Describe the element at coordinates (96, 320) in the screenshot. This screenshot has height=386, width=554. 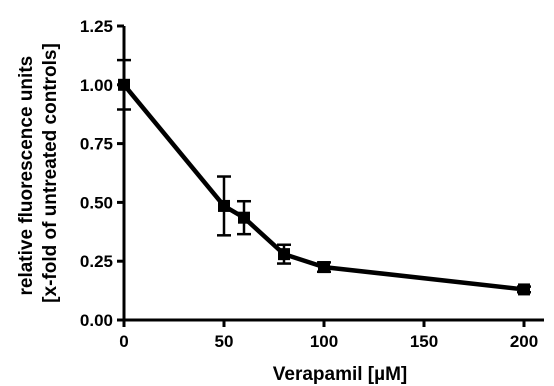
I see `y-tick-label: 0.00` at that location.